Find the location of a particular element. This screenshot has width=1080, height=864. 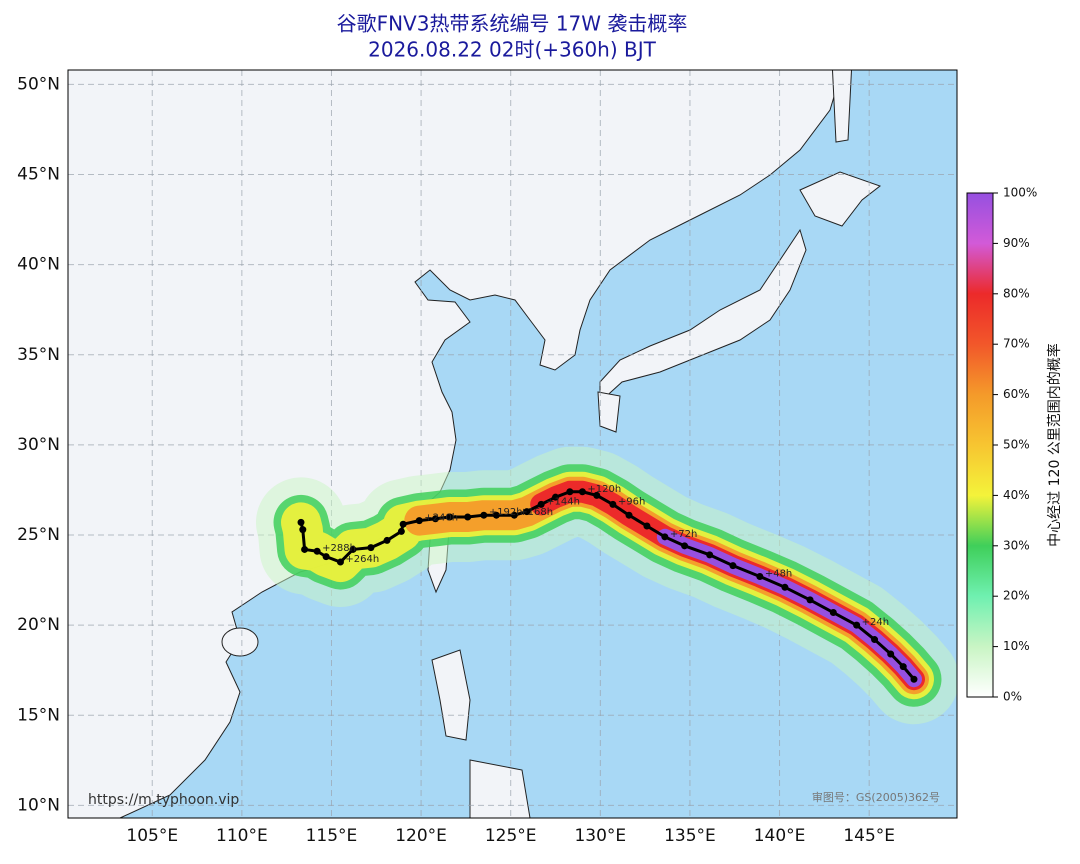

y-tick-label: 15°N is located at coordinates (38, 715).